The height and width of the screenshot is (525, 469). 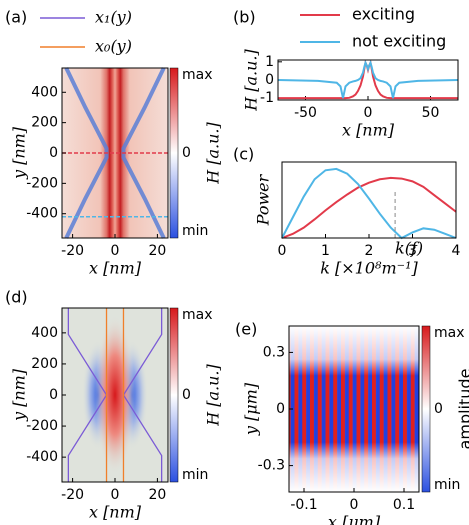 I want to click on x-tick-label: 3, so click(x=412, y=251).